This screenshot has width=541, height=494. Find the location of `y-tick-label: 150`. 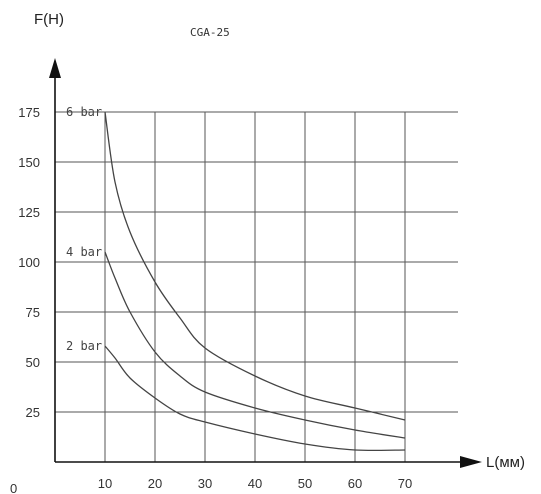

y-tick-label: 150 is located at coordinates (29, 162).